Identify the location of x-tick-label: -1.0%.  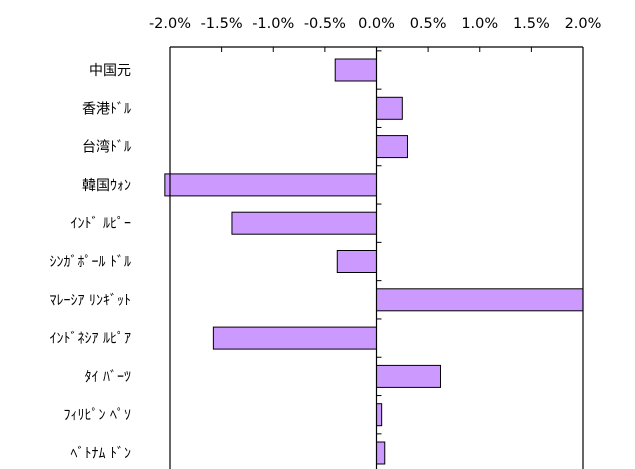
(273, 24).